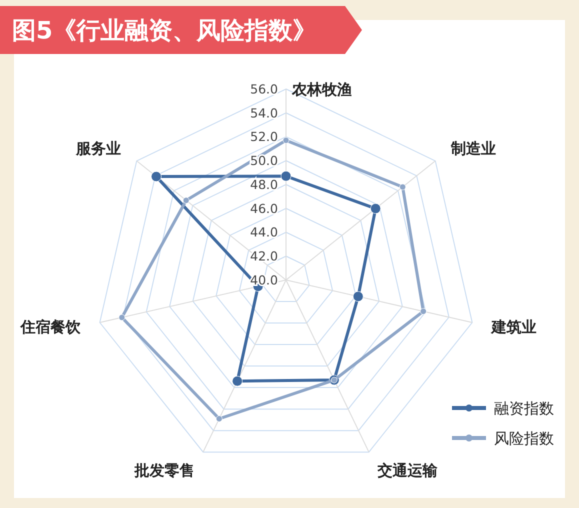 Image resolution: width=579 pixels, height=508 pixels. What do you see at coordinates (524, 408) in the screenshot?
I see `legend-label: 融资指数` at bounding box center [524, 408].